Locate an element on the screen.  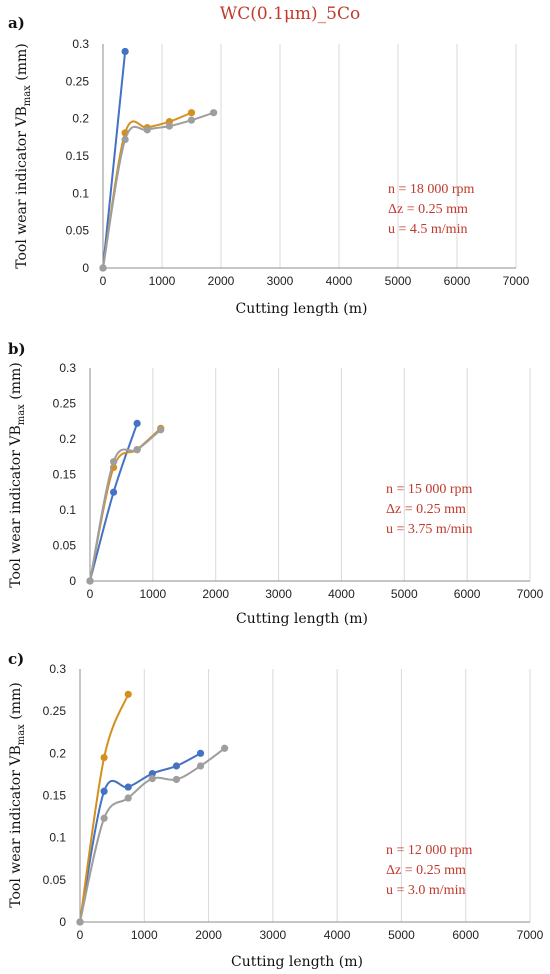
annotation-line: n = 18 000 rpm is located at coordinates (431, 189).